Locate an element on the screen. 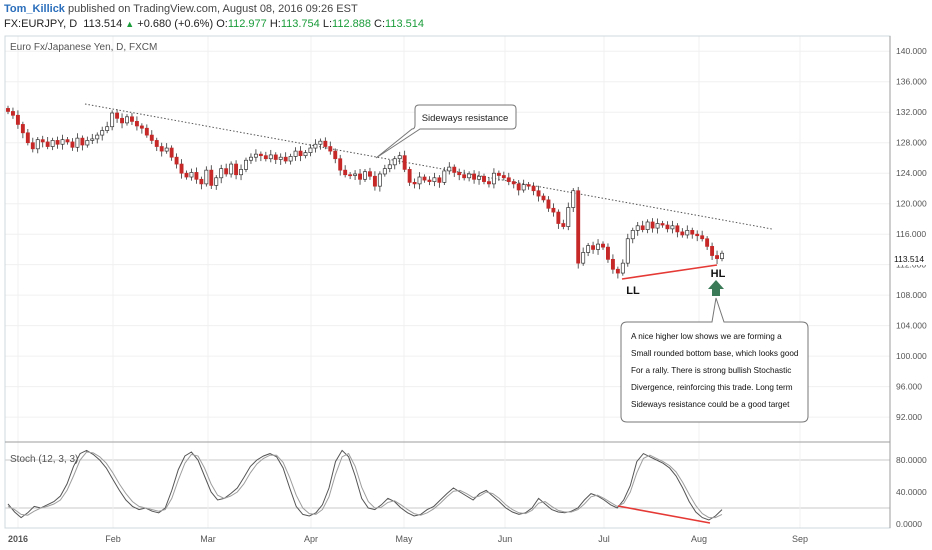 This screenshot has width=932, height=550. price-tick-label: 140.000 is located at coordinates (911, 51).